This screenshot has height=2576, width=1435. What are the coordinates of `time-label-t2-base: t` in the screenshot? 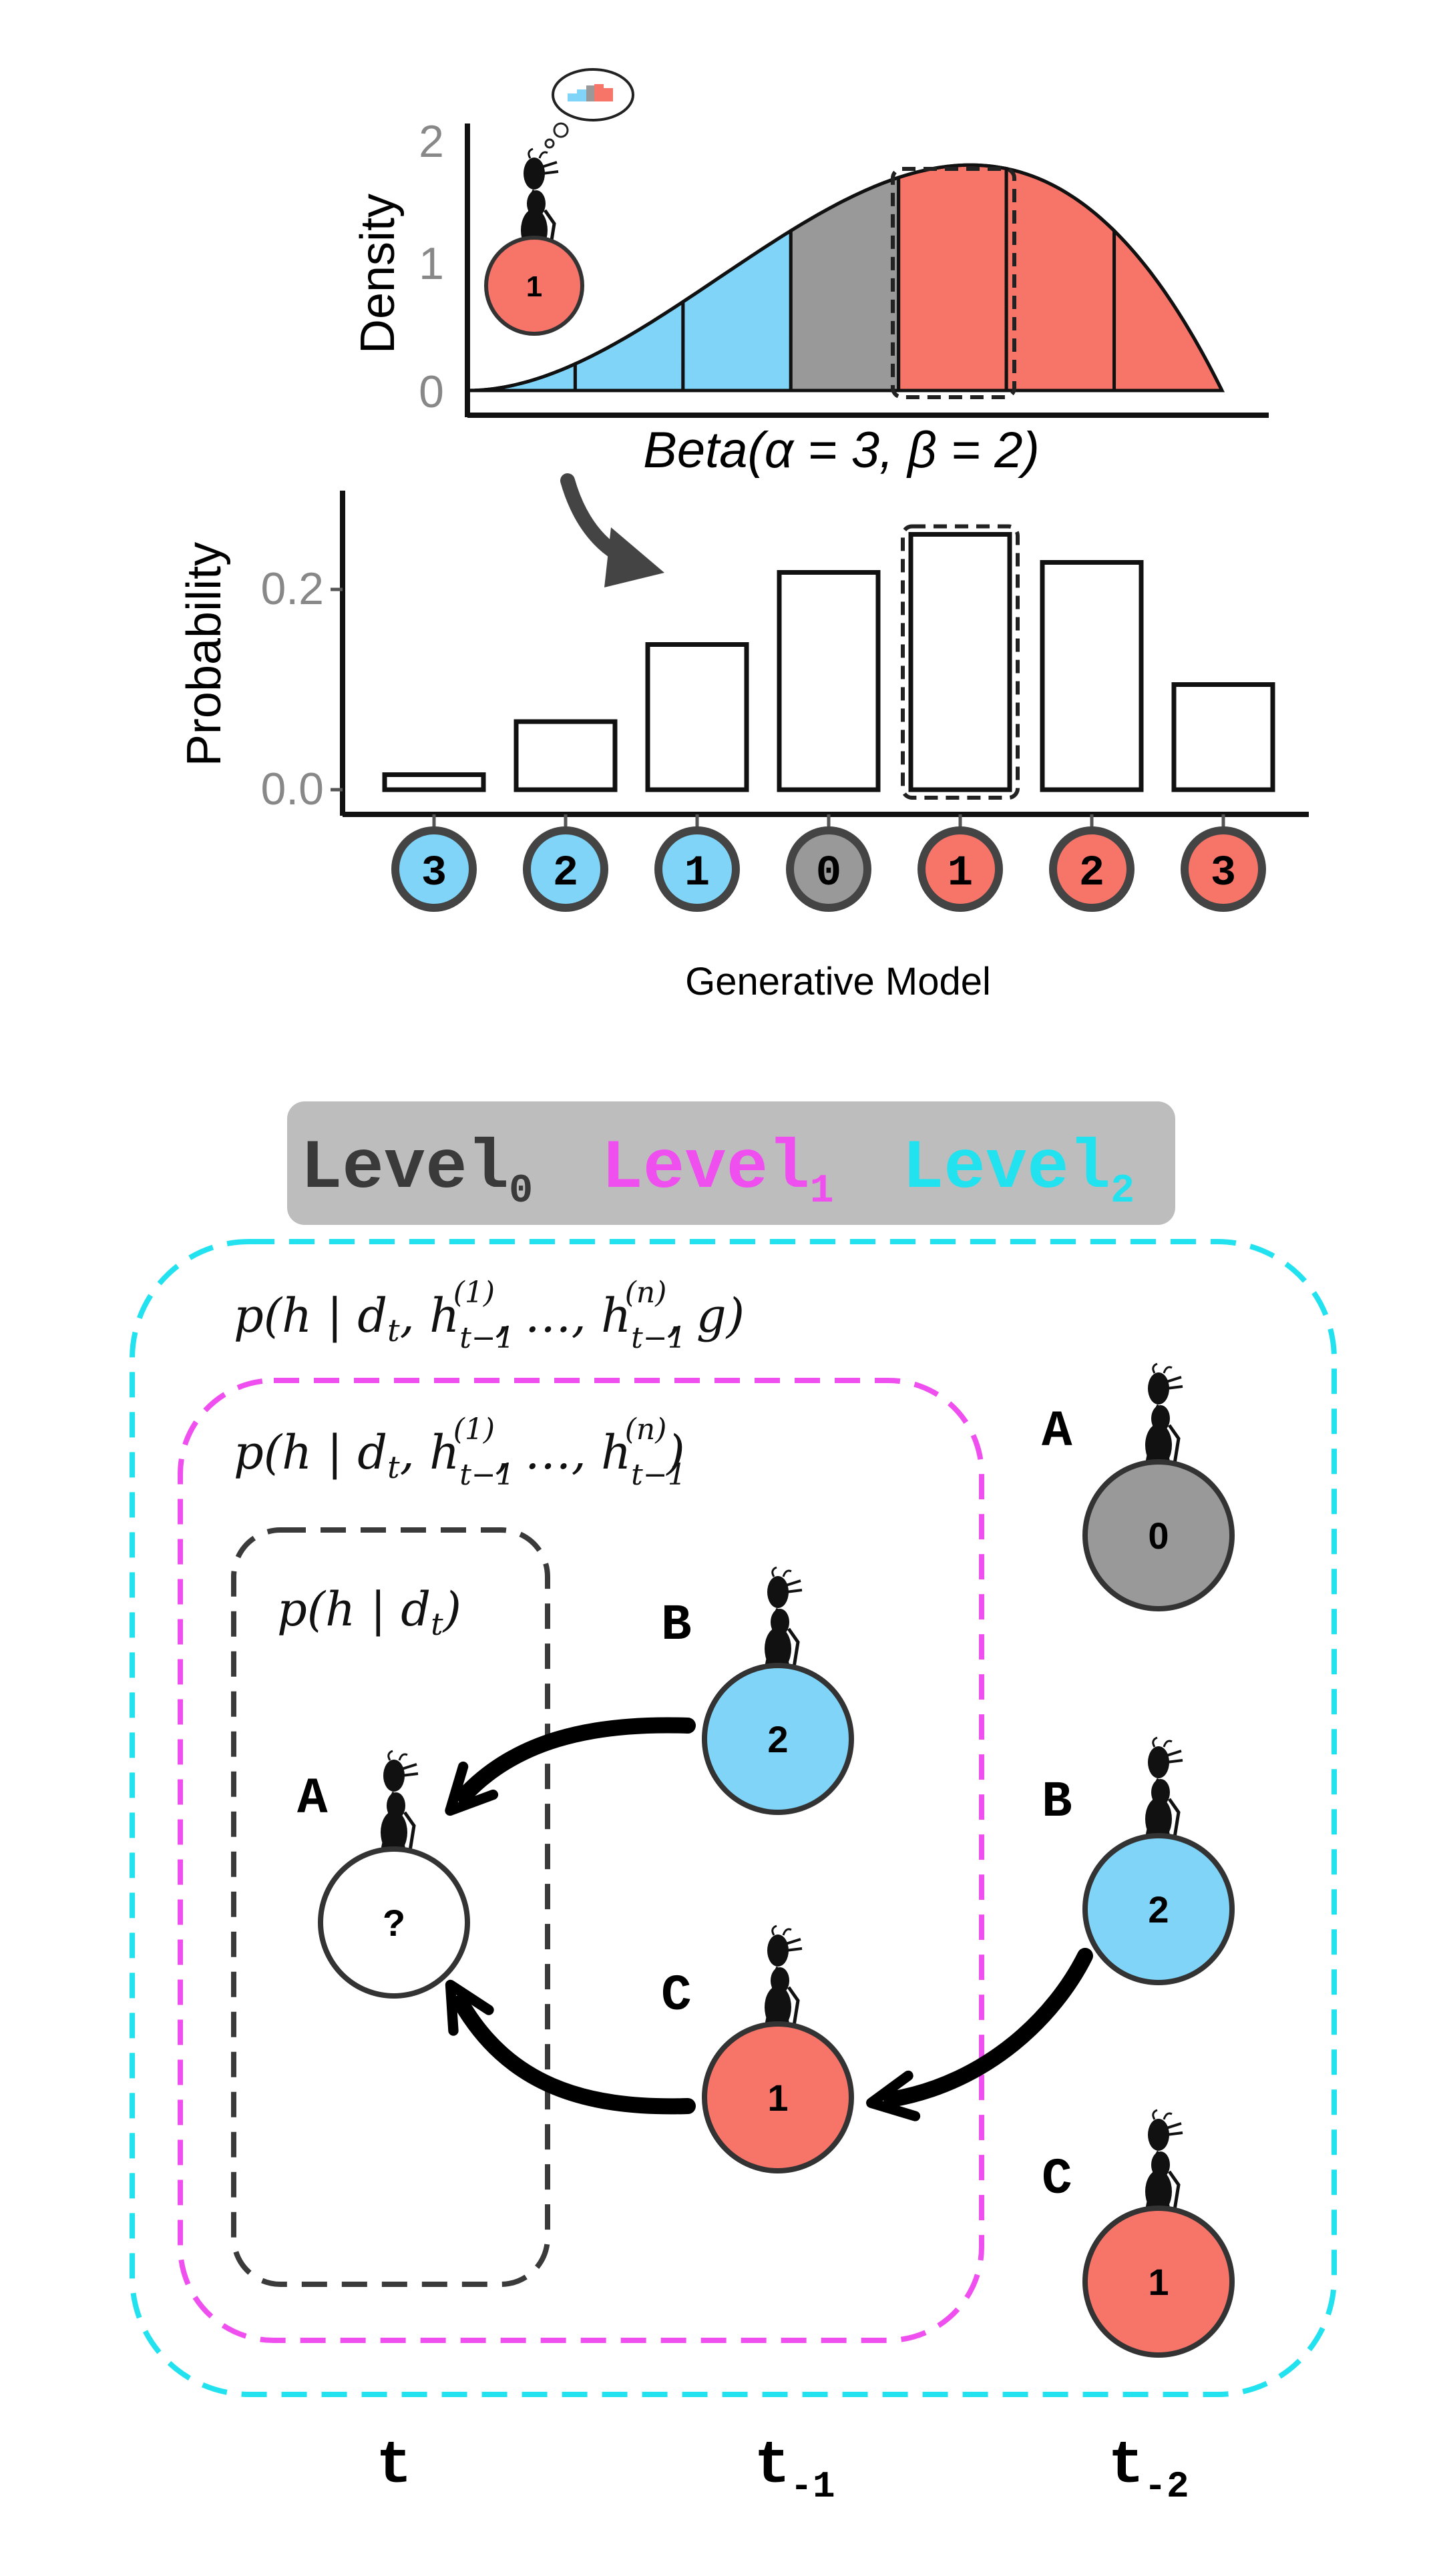 It's located at (1126, 2466).